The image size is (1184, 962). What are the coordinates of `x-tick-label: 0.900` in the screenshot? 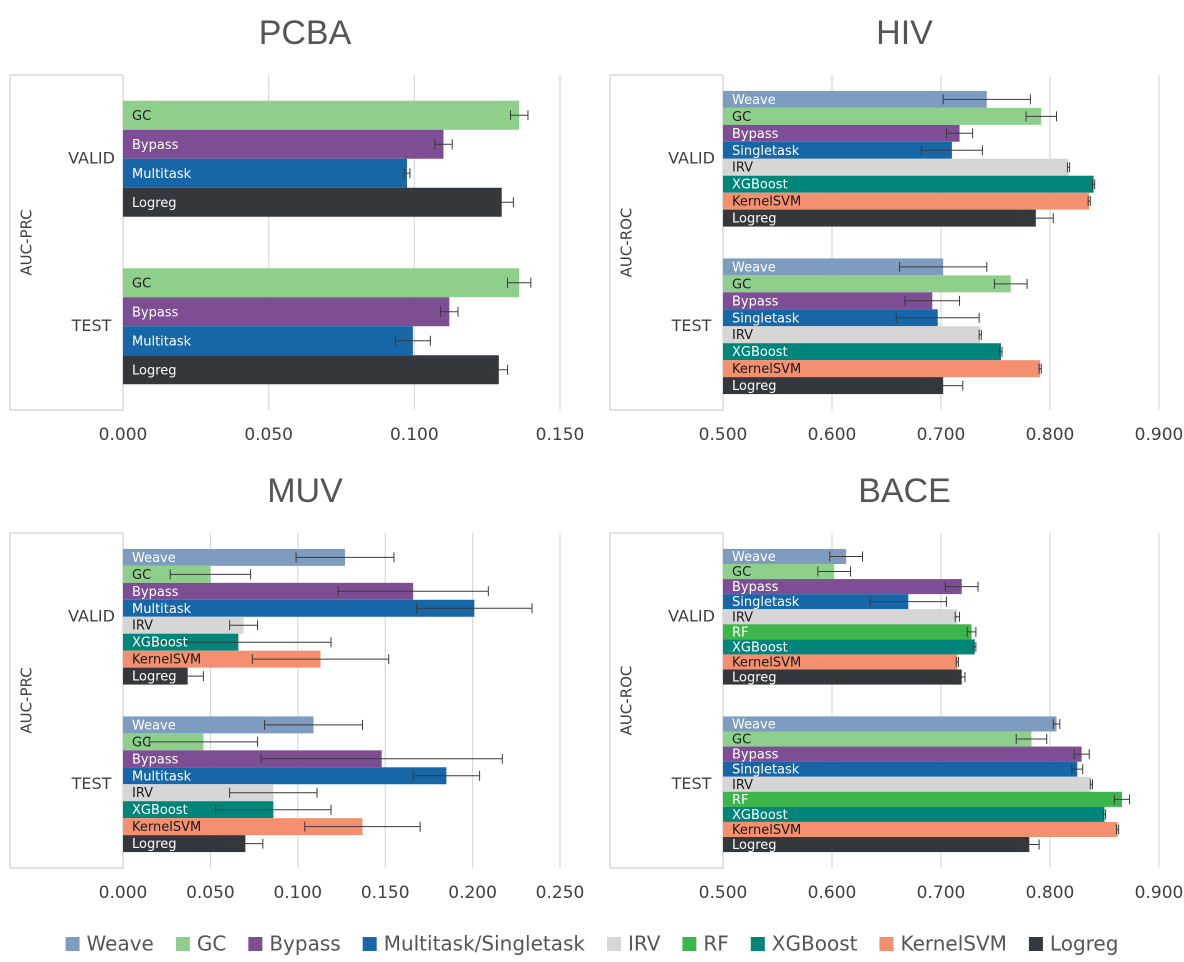 It's located at (1159, 435).